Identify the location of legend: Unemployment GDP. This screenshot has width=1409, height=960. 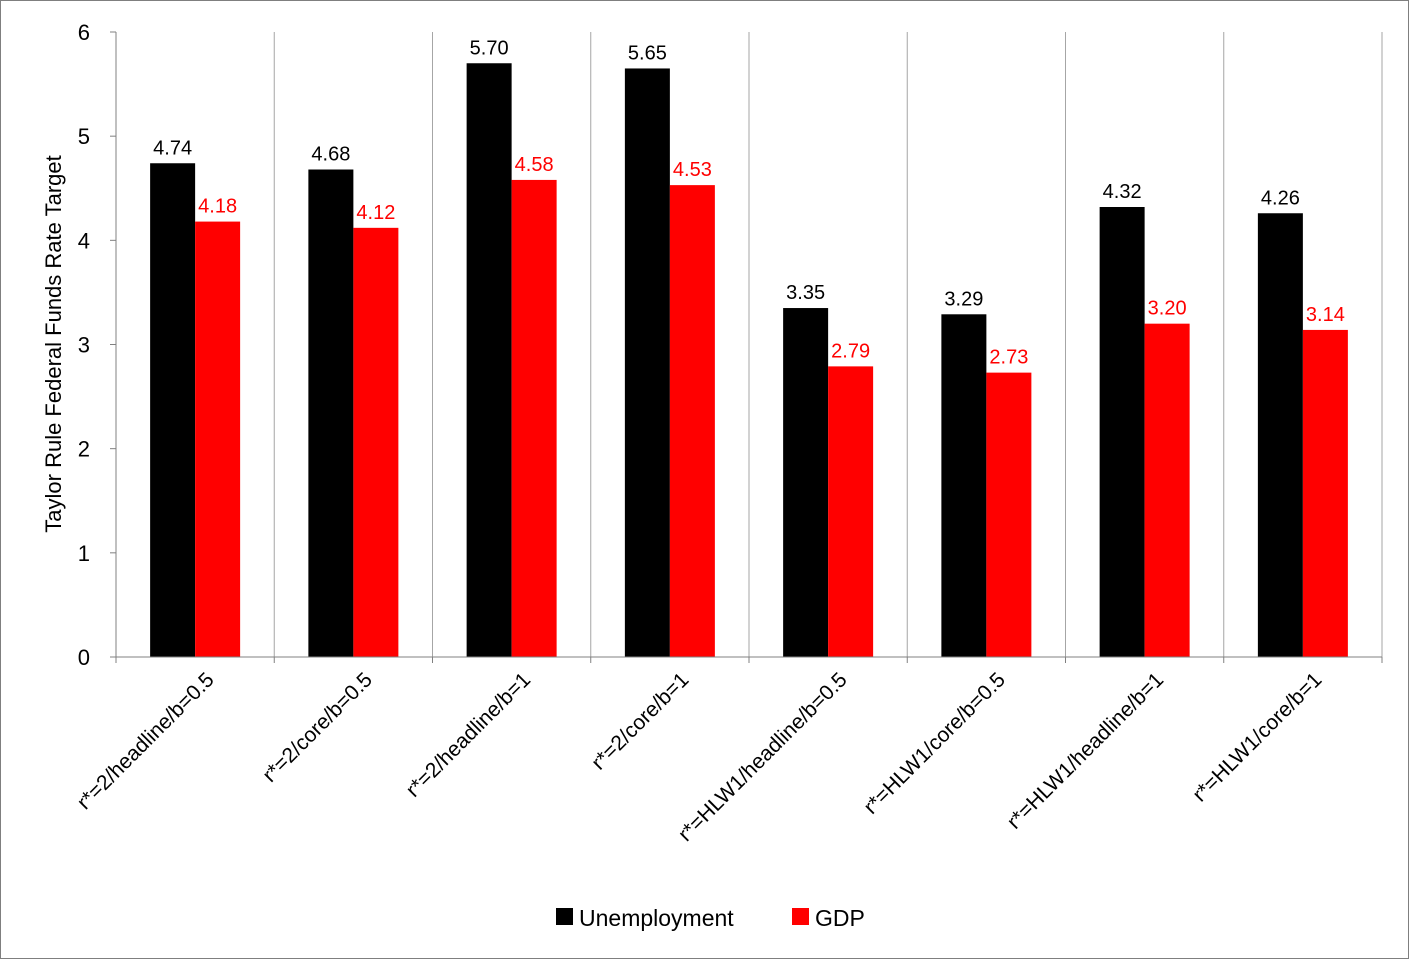
(710, 918).